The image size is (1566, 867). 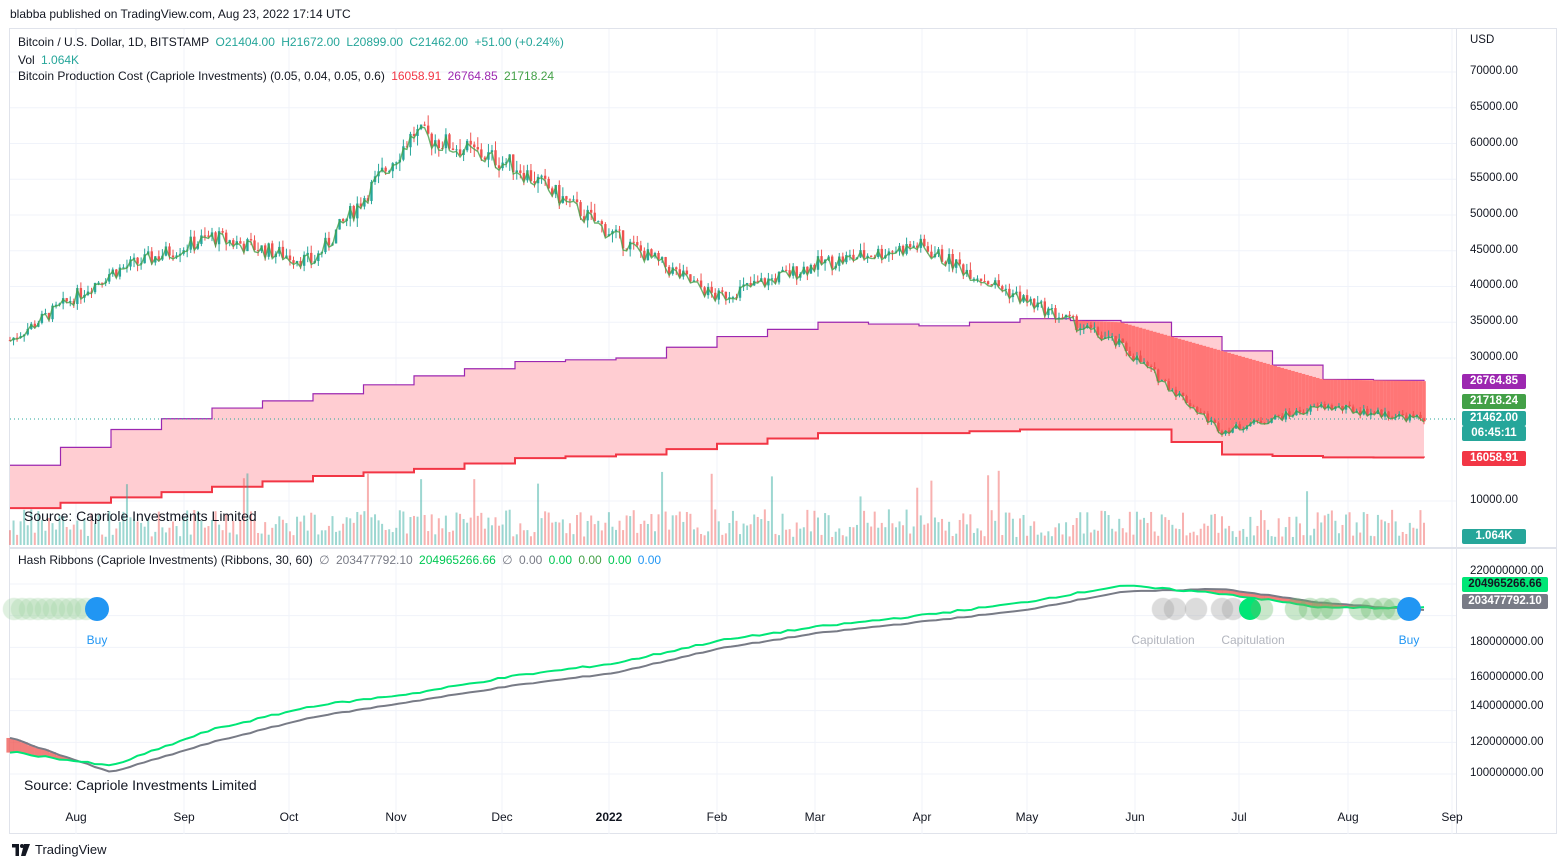 I want to click on ohlc-high: H21672.00, so click(x=310, y=42).